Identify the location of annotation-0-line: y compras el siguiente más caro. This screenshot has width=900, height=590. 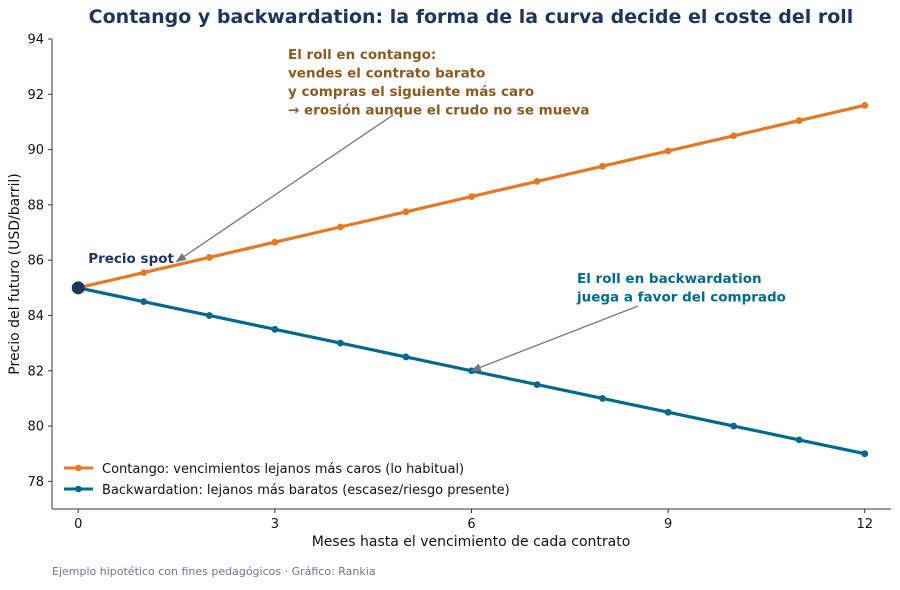
(411, 92).